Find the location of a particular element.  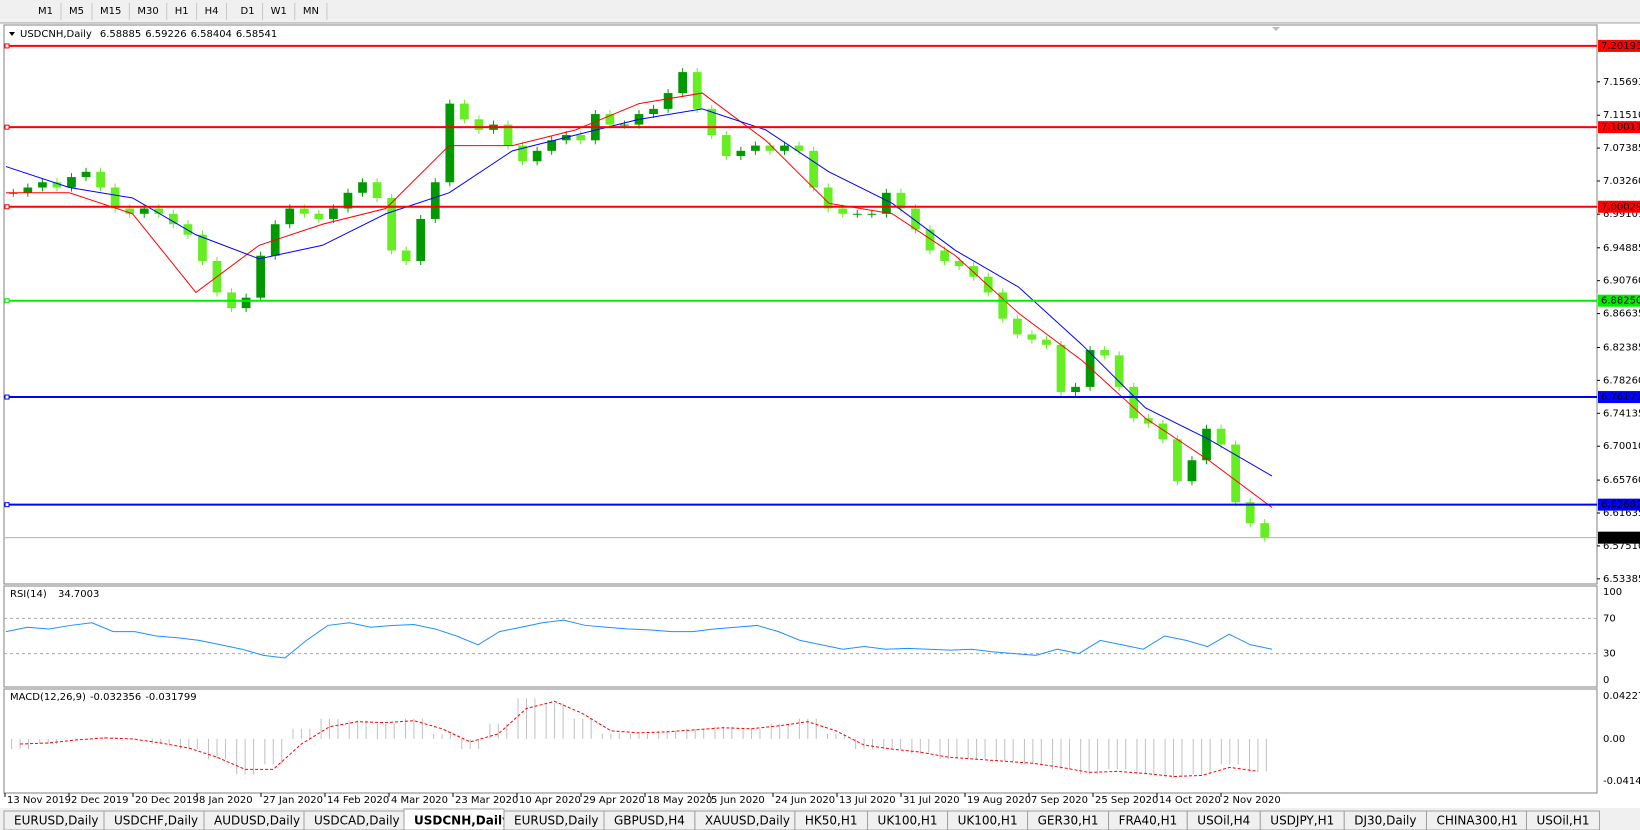

y-tick-label: 7.07385 is located at coordinates (1621, 148).